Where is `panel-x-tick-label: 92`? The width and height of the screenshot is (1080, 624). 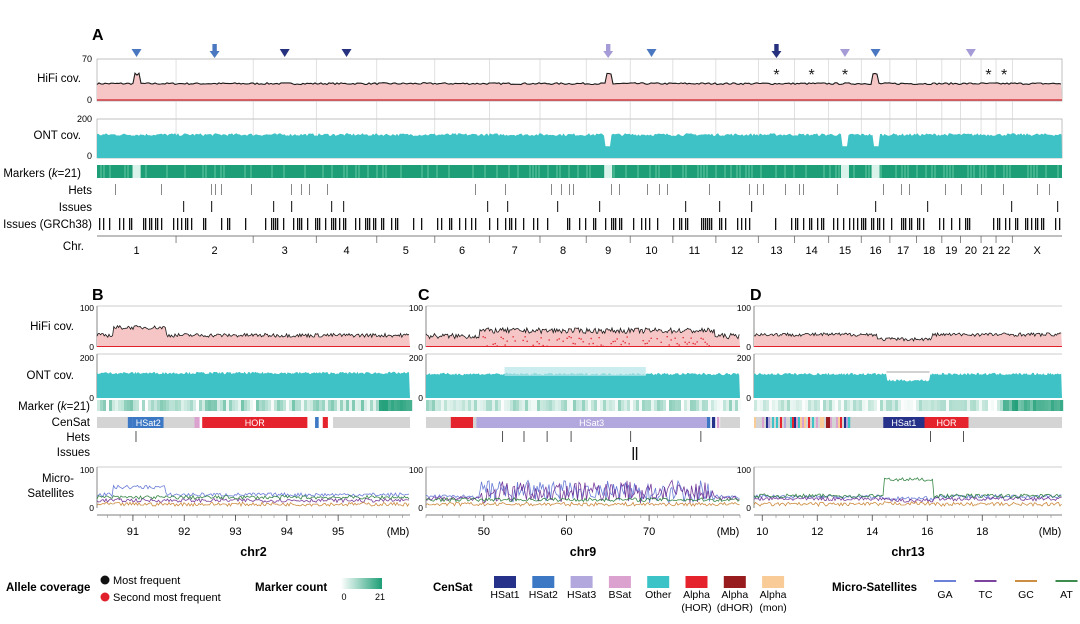
panel-x-tick-label: 92 is located at coordinates (184, 532).